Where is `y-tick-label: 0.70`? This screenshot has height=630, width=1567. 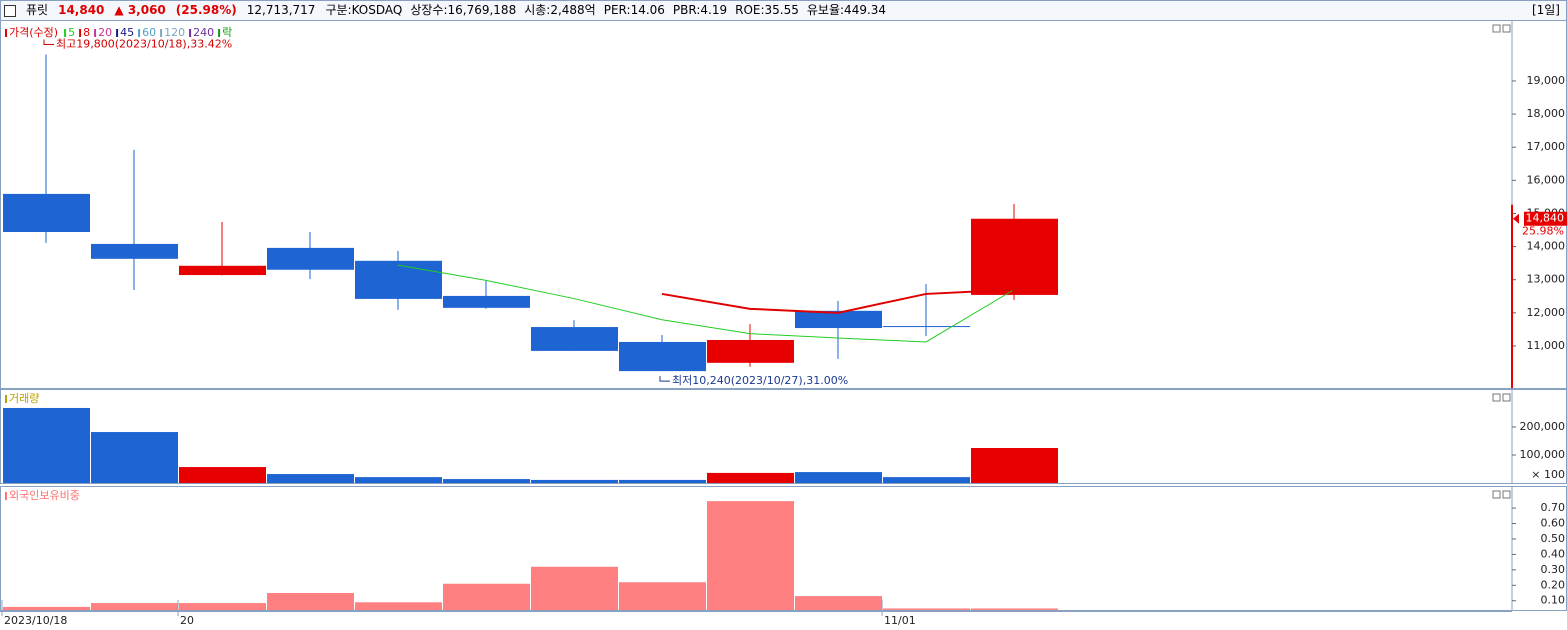 y-tick-label: 0.70 is located at coordinates (1553, 507).